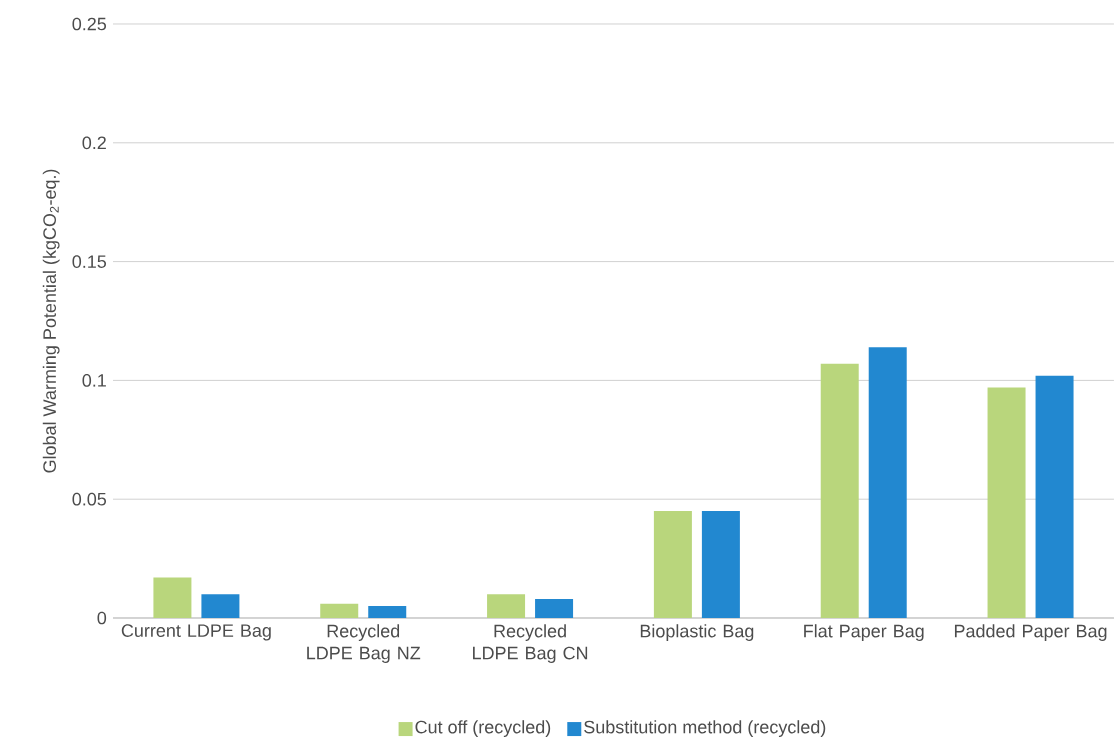 This screenshot has width=1114, height=742. Describe the element at coordinates (102, 618) in the screenshot. I see `y-tick-label: 0` at that location.